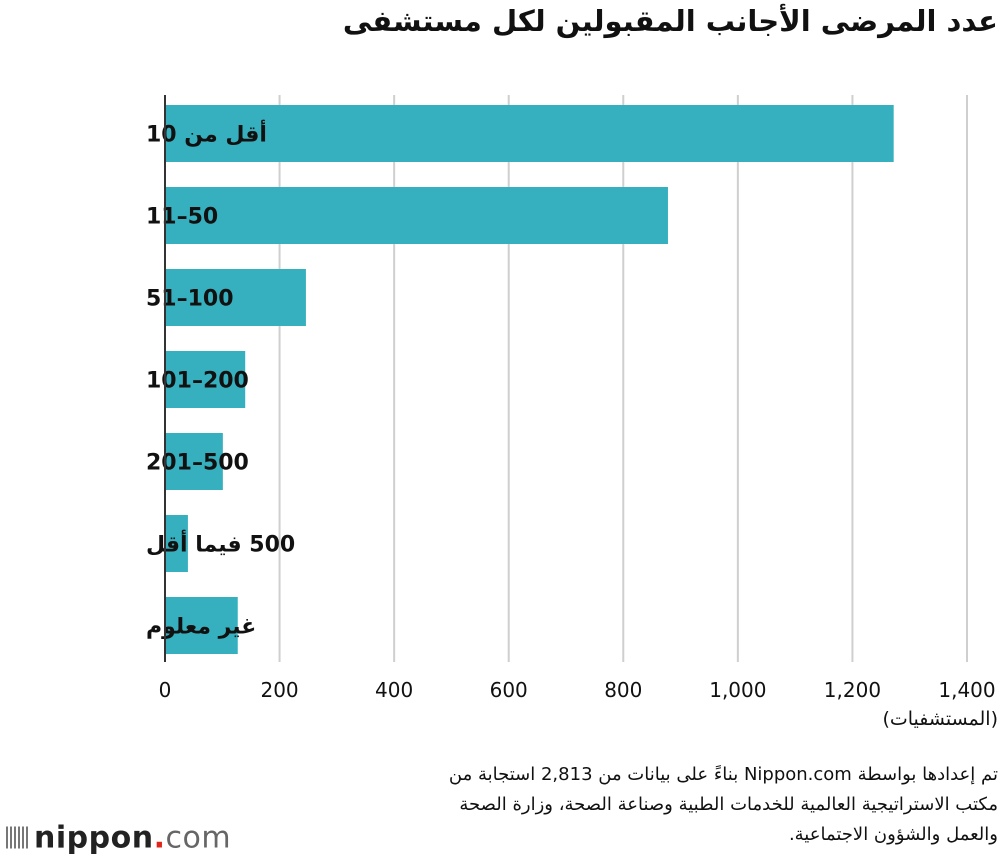 The height and width of the screenshot is (858, 1000). What do you see at coordinates (279, 690) in the screenshot?
I see `x-tick-label: 200` at bounding box center [279, 690].